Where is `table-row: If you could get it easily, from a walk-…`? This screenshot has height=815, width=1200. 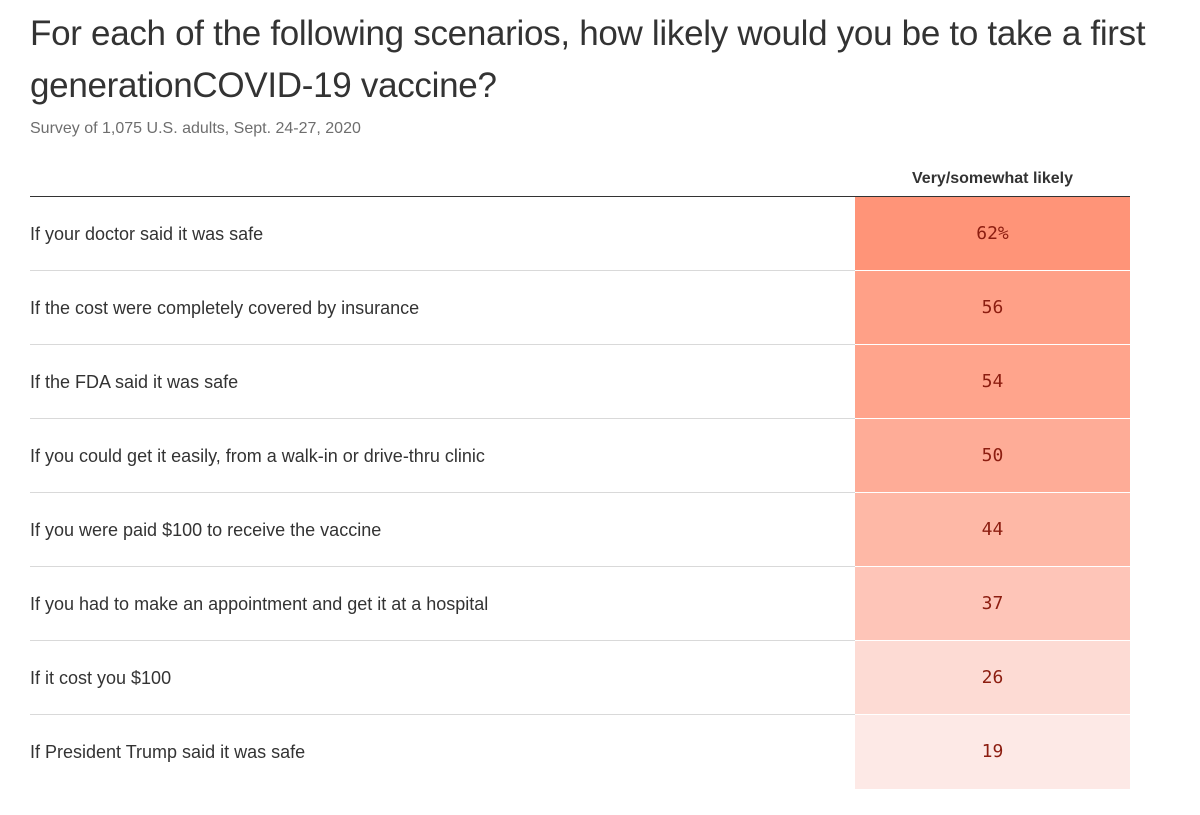 table-row: If you could get it easily, from a walk-… is located at coordinates (580, 456).